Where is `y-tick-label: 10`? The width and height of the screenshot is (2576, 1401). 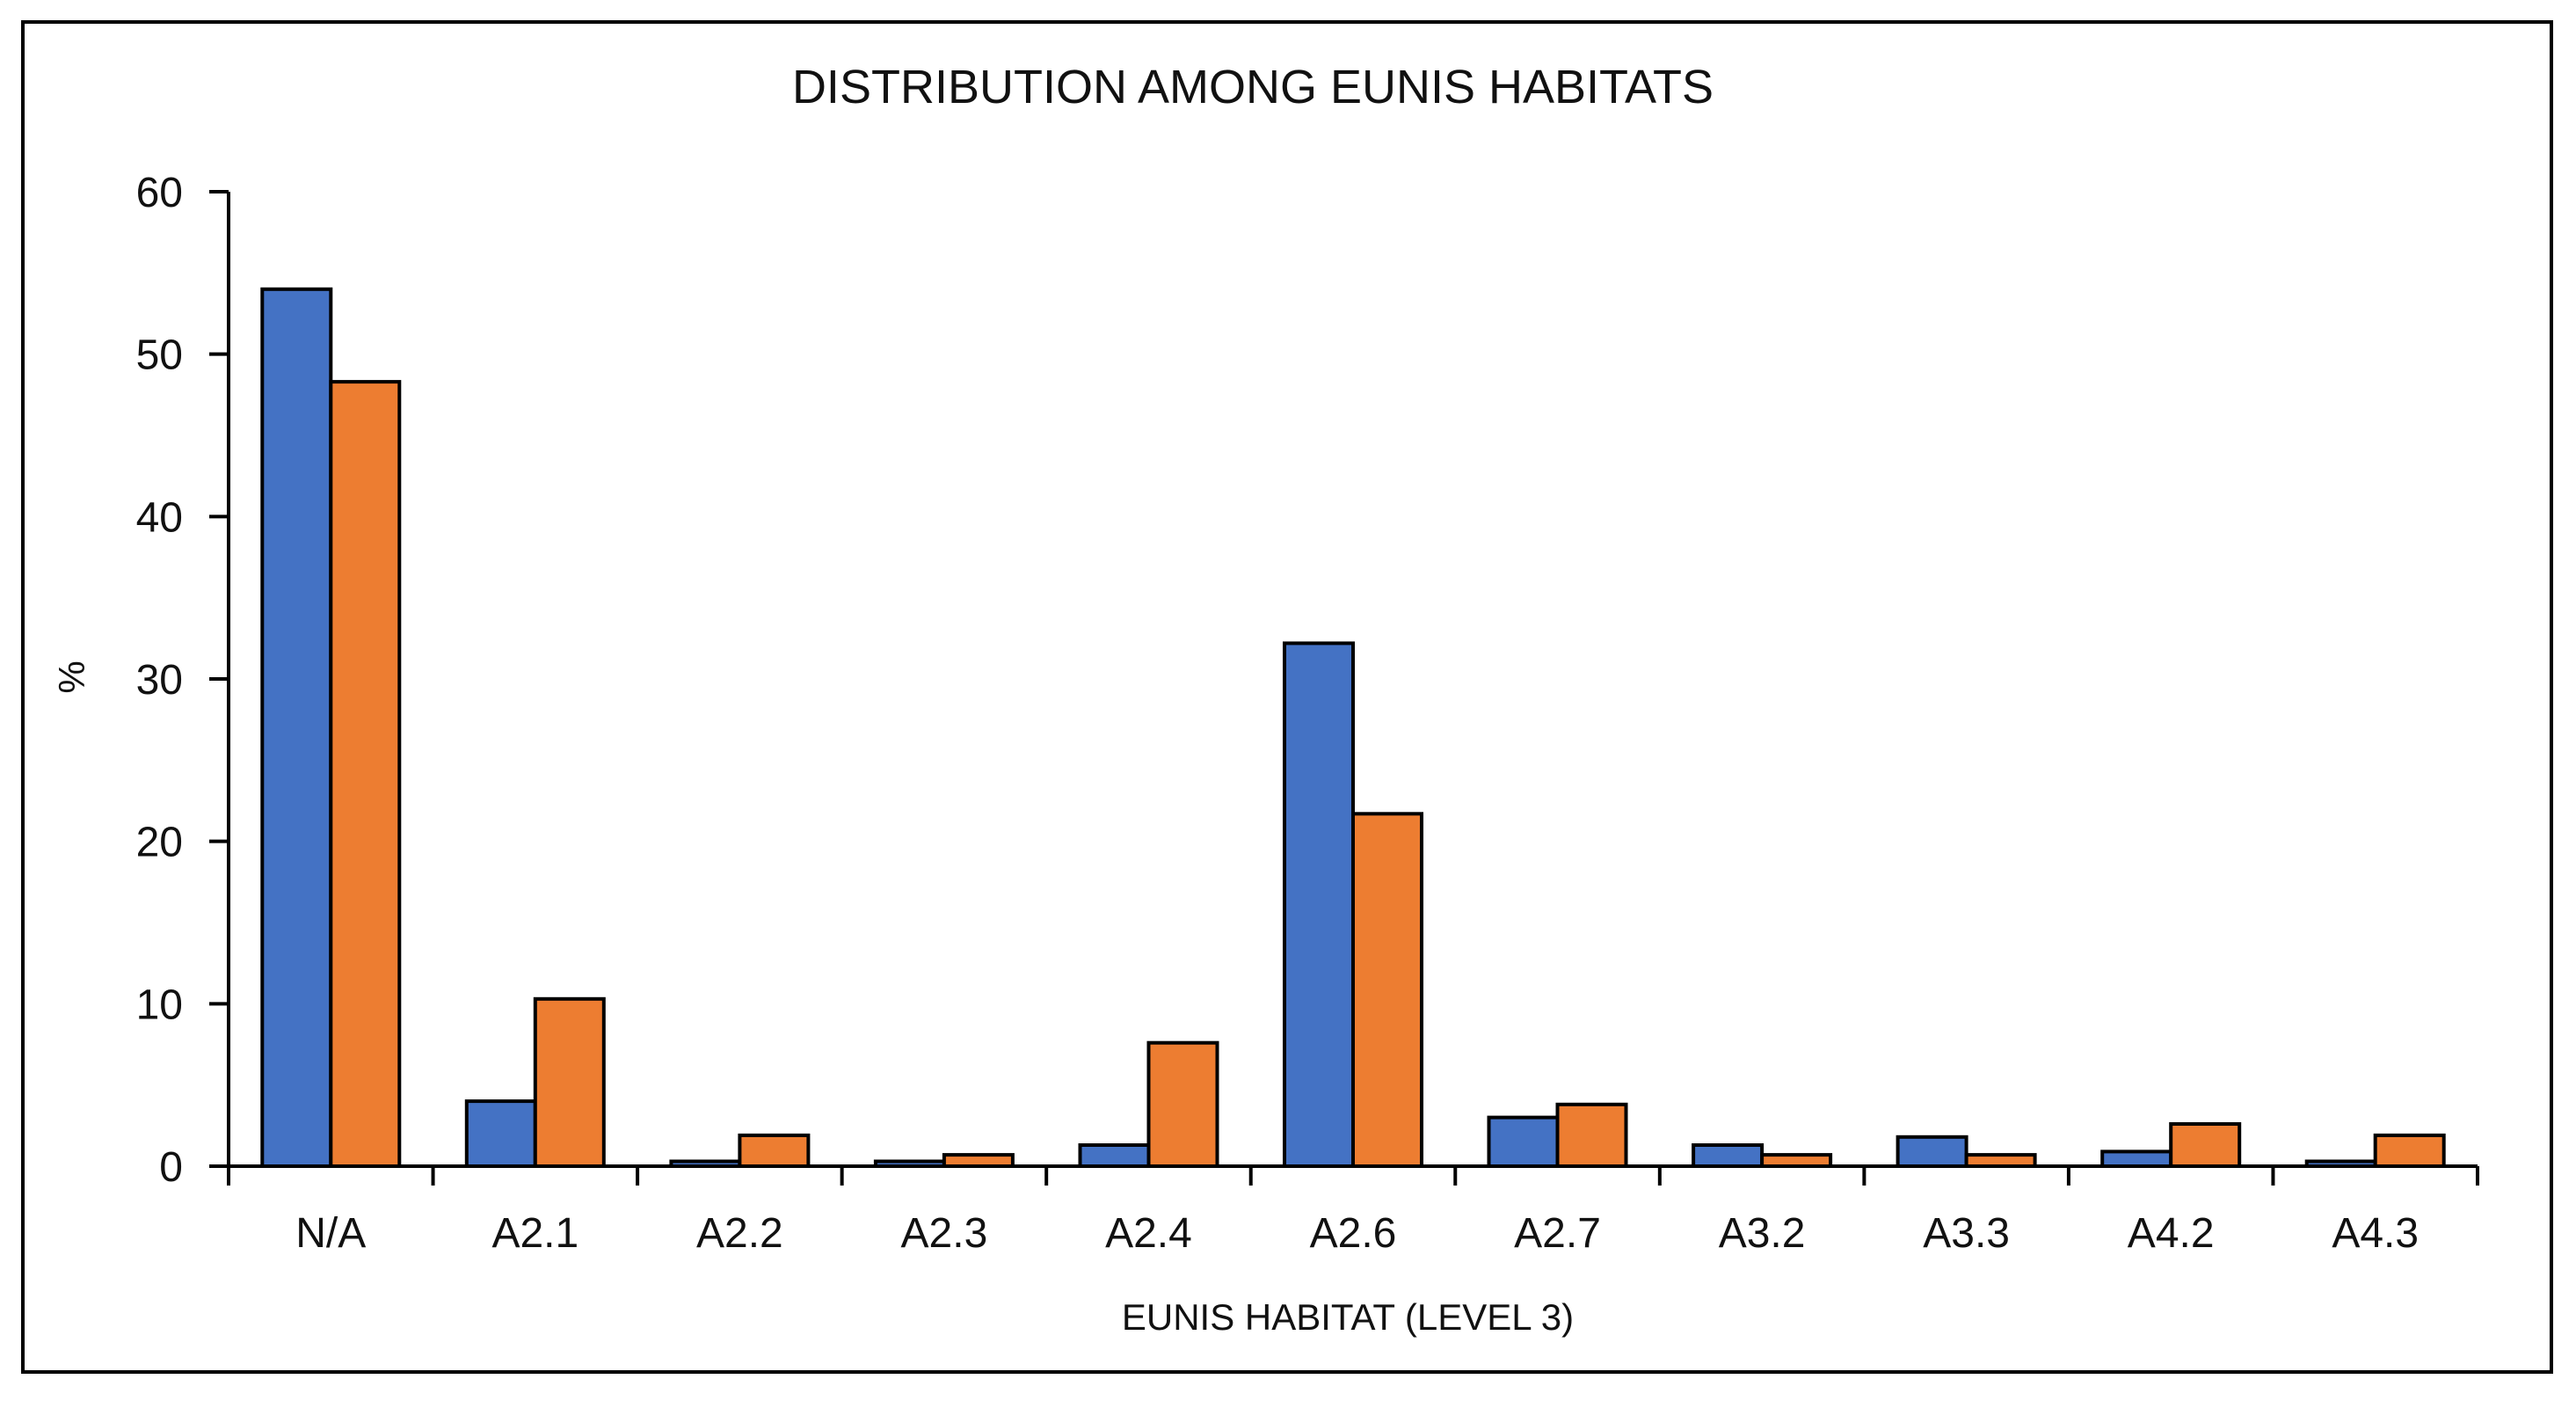
y-tick-label: 10 is located at coordinates (159, 1004).